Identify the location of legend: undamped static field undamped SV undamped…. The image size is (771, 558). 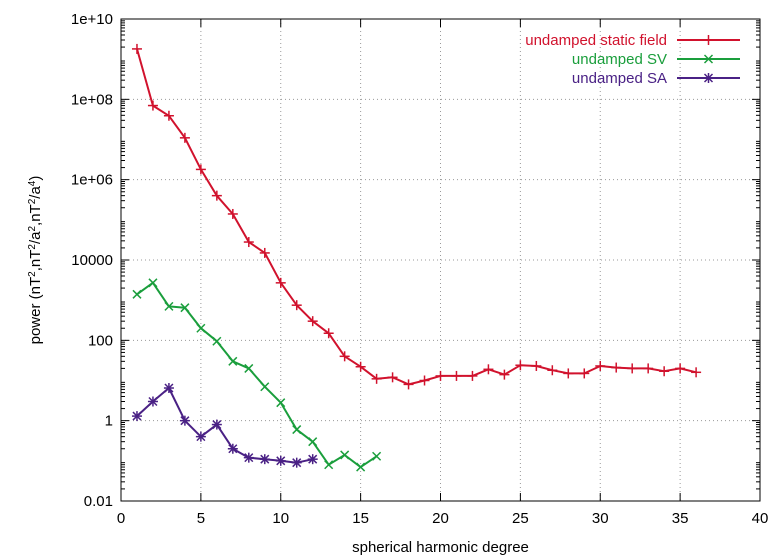
(632, 59).